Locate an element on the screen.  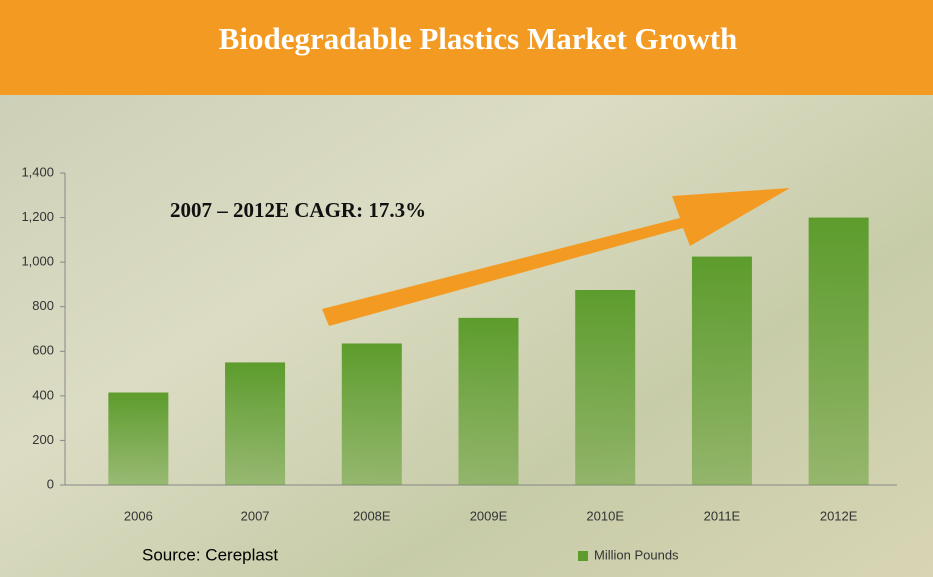
chart-title: Biodegradable Plastics Market Growth is located at coordinates (478, 38).